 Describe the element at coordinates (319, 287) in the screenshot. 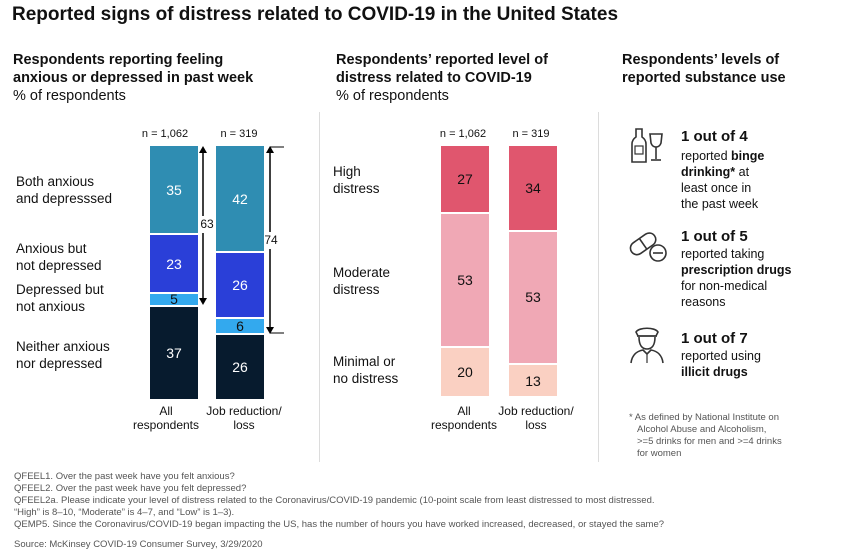

I see `divider-left` at that location.